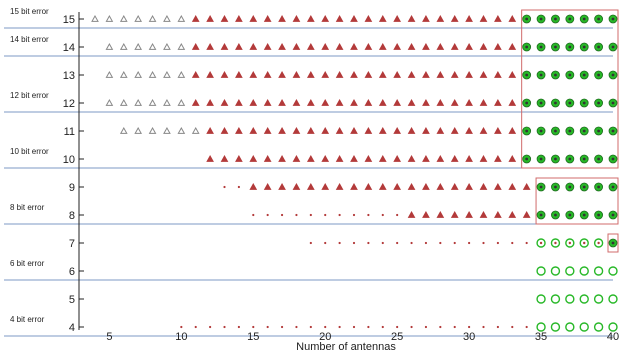 This screenshot has width=619, height=352. Describe the element at coordinates (72, 216) in the screenshot. I see `y-tick-label: 8` at that location.